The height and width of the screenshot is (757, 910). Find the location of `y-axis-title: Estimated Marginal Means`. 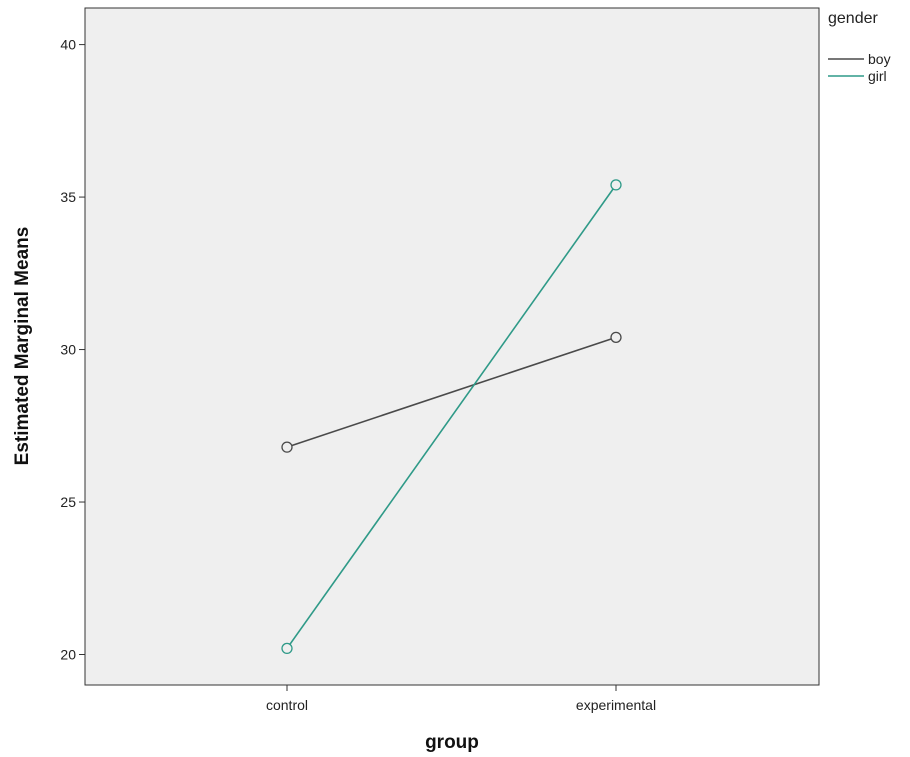

y-axis-title: Estimated Marginal Means is located at coordinates (22, 346).